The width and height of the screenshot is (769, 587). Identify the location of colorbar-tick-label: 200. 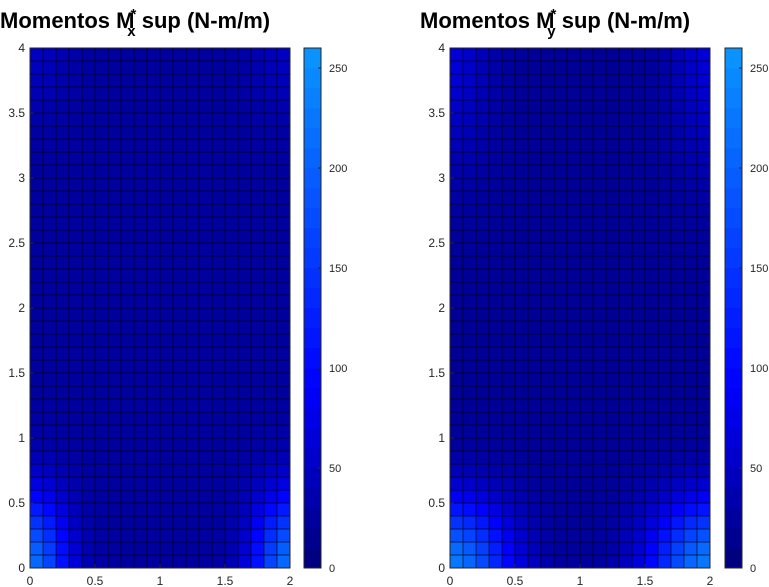
(338, 169).